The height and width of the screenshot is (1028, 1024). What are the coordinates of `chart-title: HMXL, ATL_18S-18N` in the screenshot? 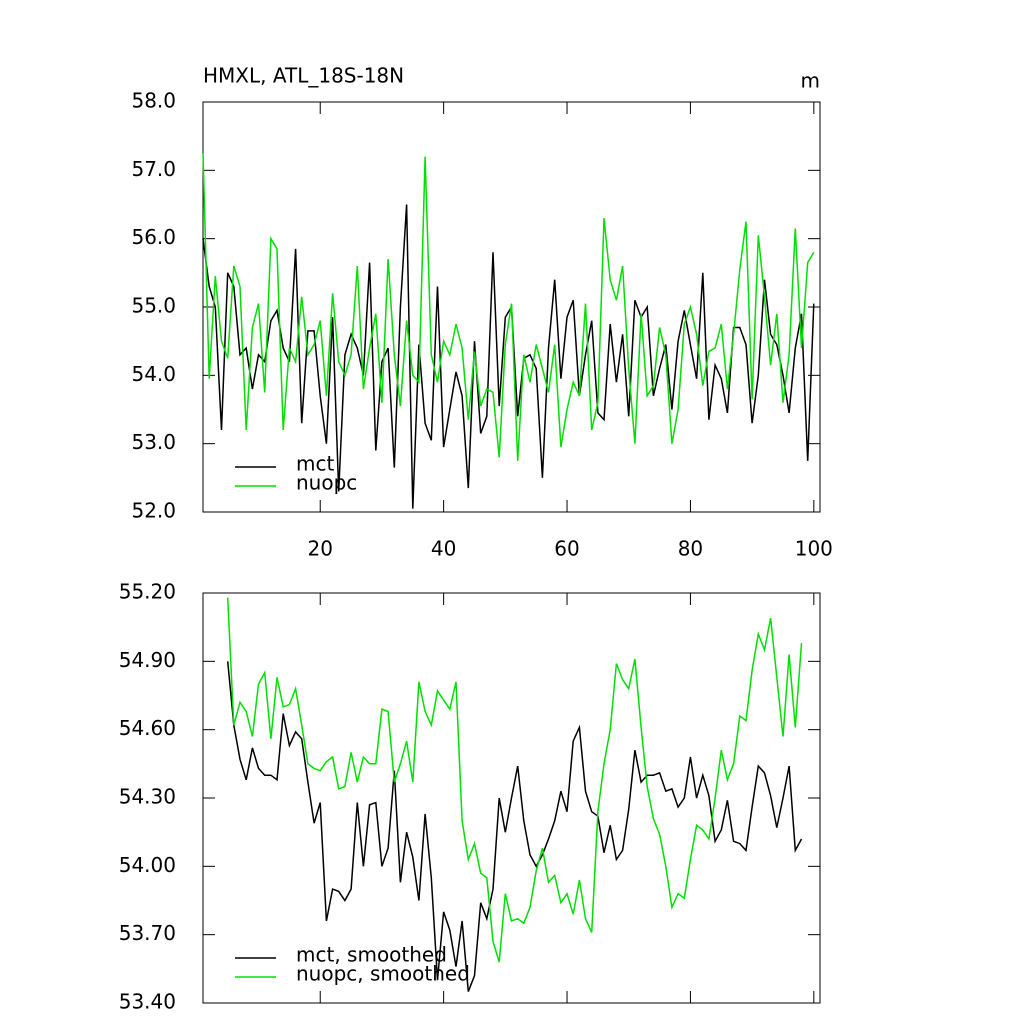 It's located at (303, 76).